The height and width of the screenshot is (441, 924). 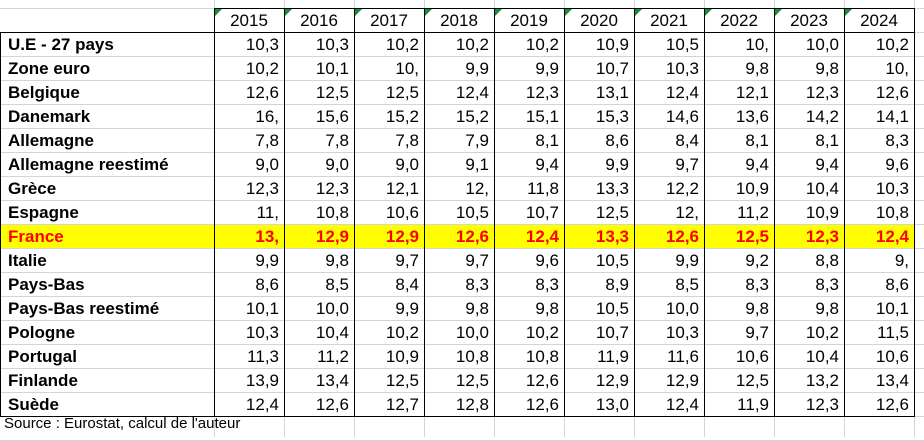 I want to click on row-label: Belgique, so click(x=44, y=92).